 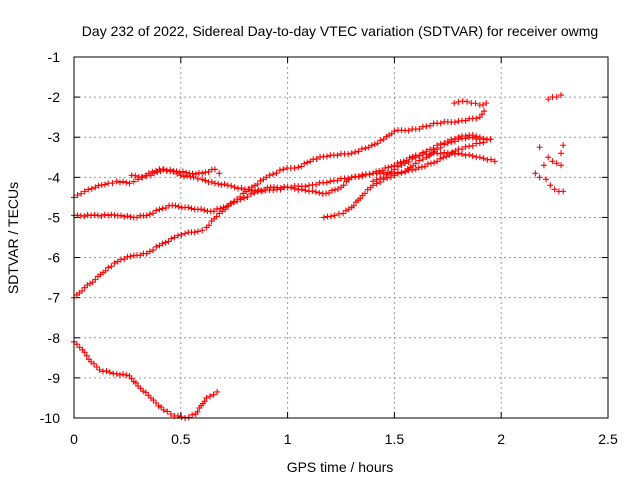 I want to click on series-track-d, so click(x=282, y=178).